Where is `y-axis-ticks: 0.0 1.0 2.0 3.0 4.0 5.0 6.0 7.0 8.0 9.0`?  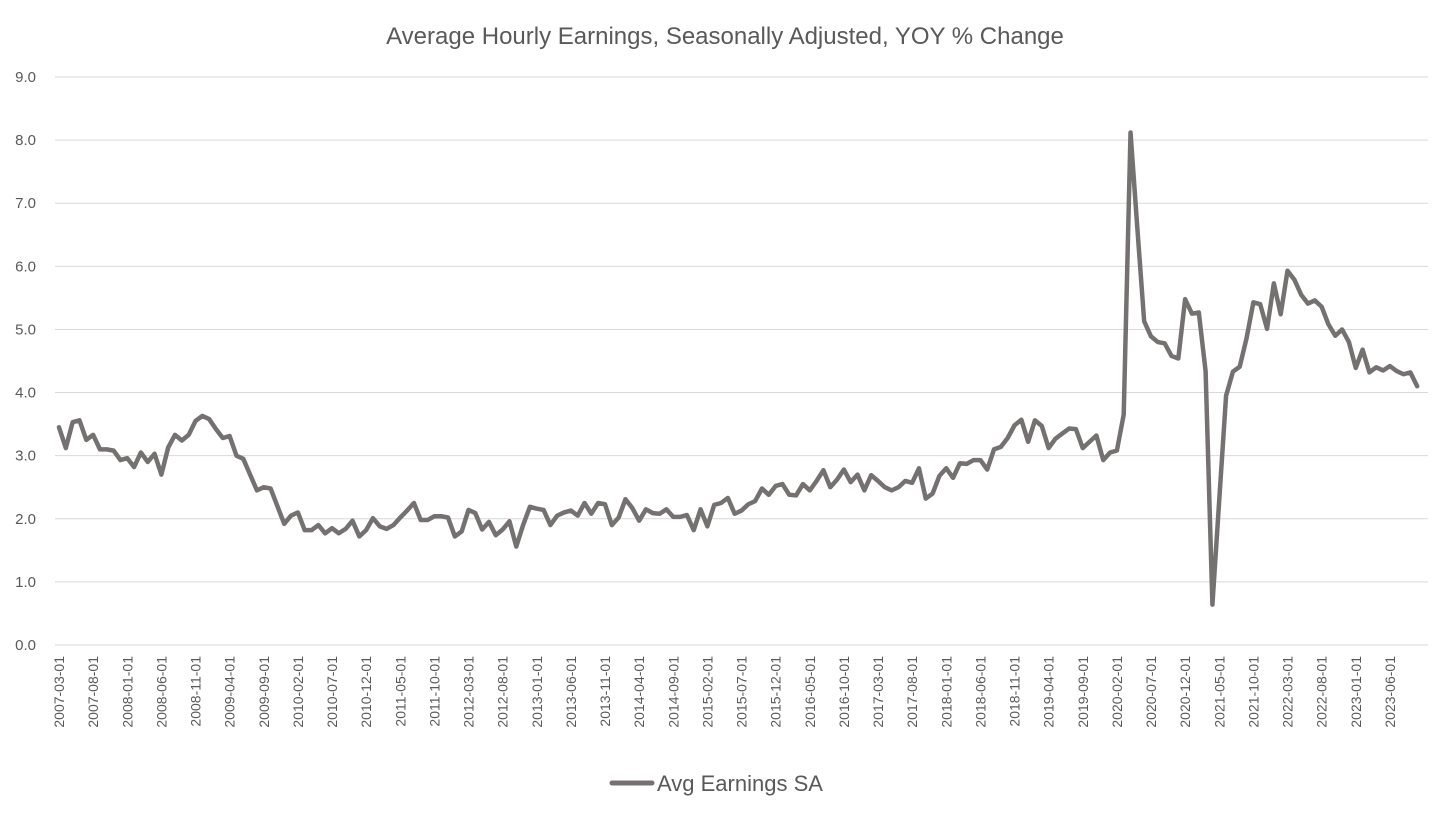 y-axis-ticks: 0.0 1.0 2.0 3.0 4.0 5.0 6.0 7.0 8.0 9.0 is located at coordinates (25, 361).